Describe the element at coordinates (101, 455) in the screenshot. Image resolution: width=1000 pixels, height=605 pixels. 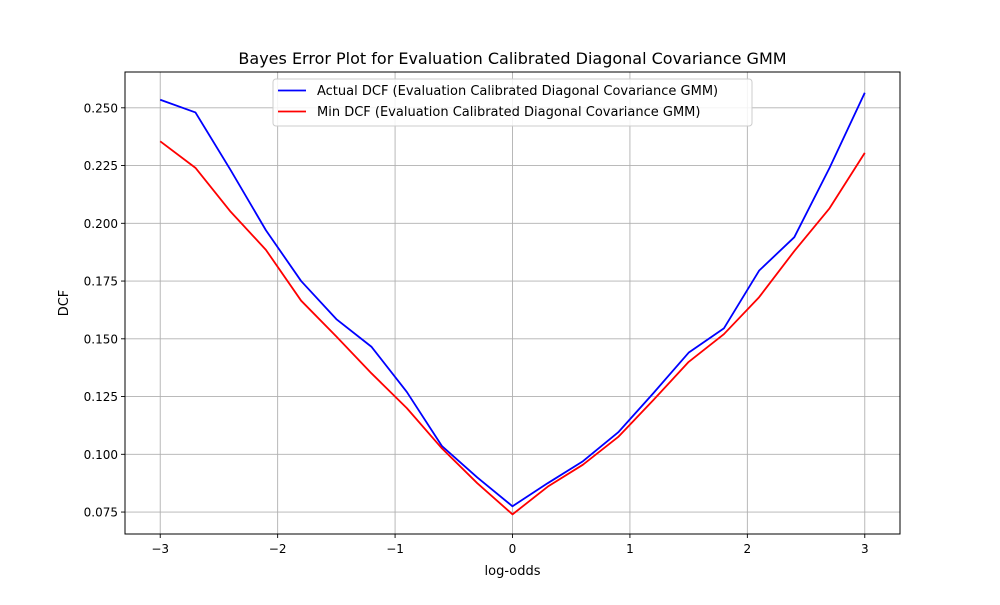
I see `y-tick-label: 0.100` at that location.